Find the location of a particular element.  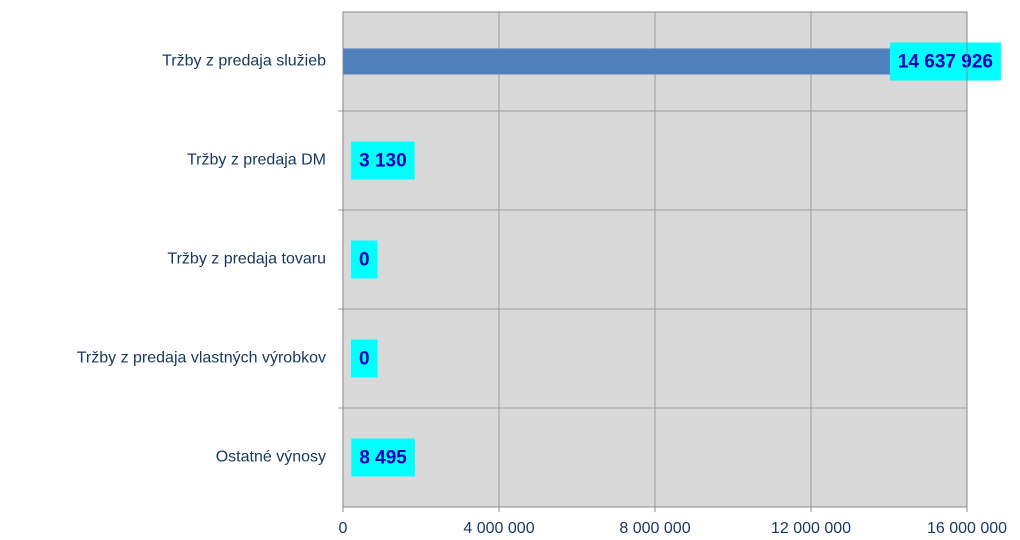

data-label: 8 495 is located at coordinates (383, 458).